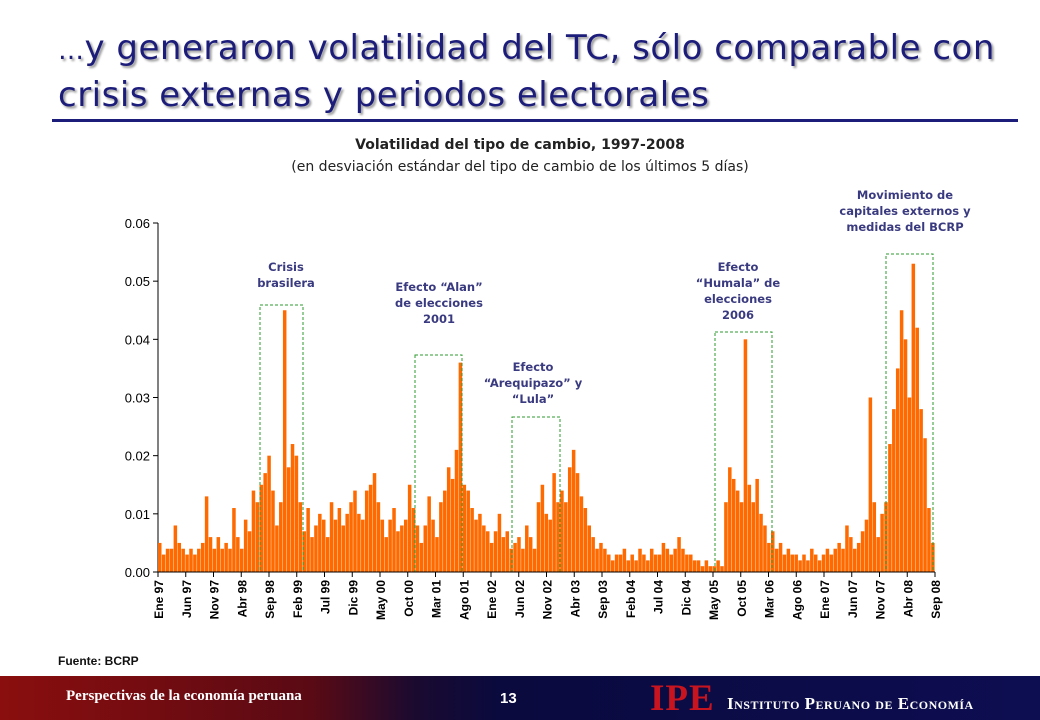 The image size is (1040, 720). I want to click on x-tick-label: Oct 00, so click(409, 598).